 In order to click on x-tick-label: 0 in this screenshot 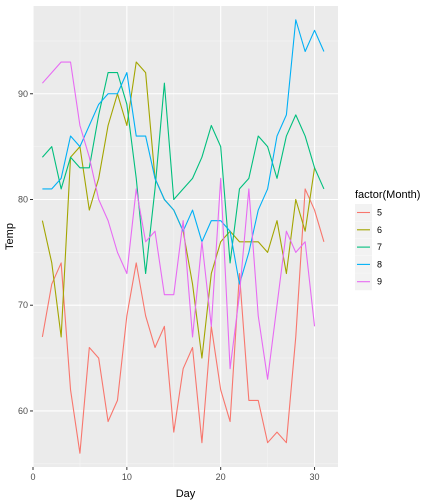, I will do `click(32, 477)`.